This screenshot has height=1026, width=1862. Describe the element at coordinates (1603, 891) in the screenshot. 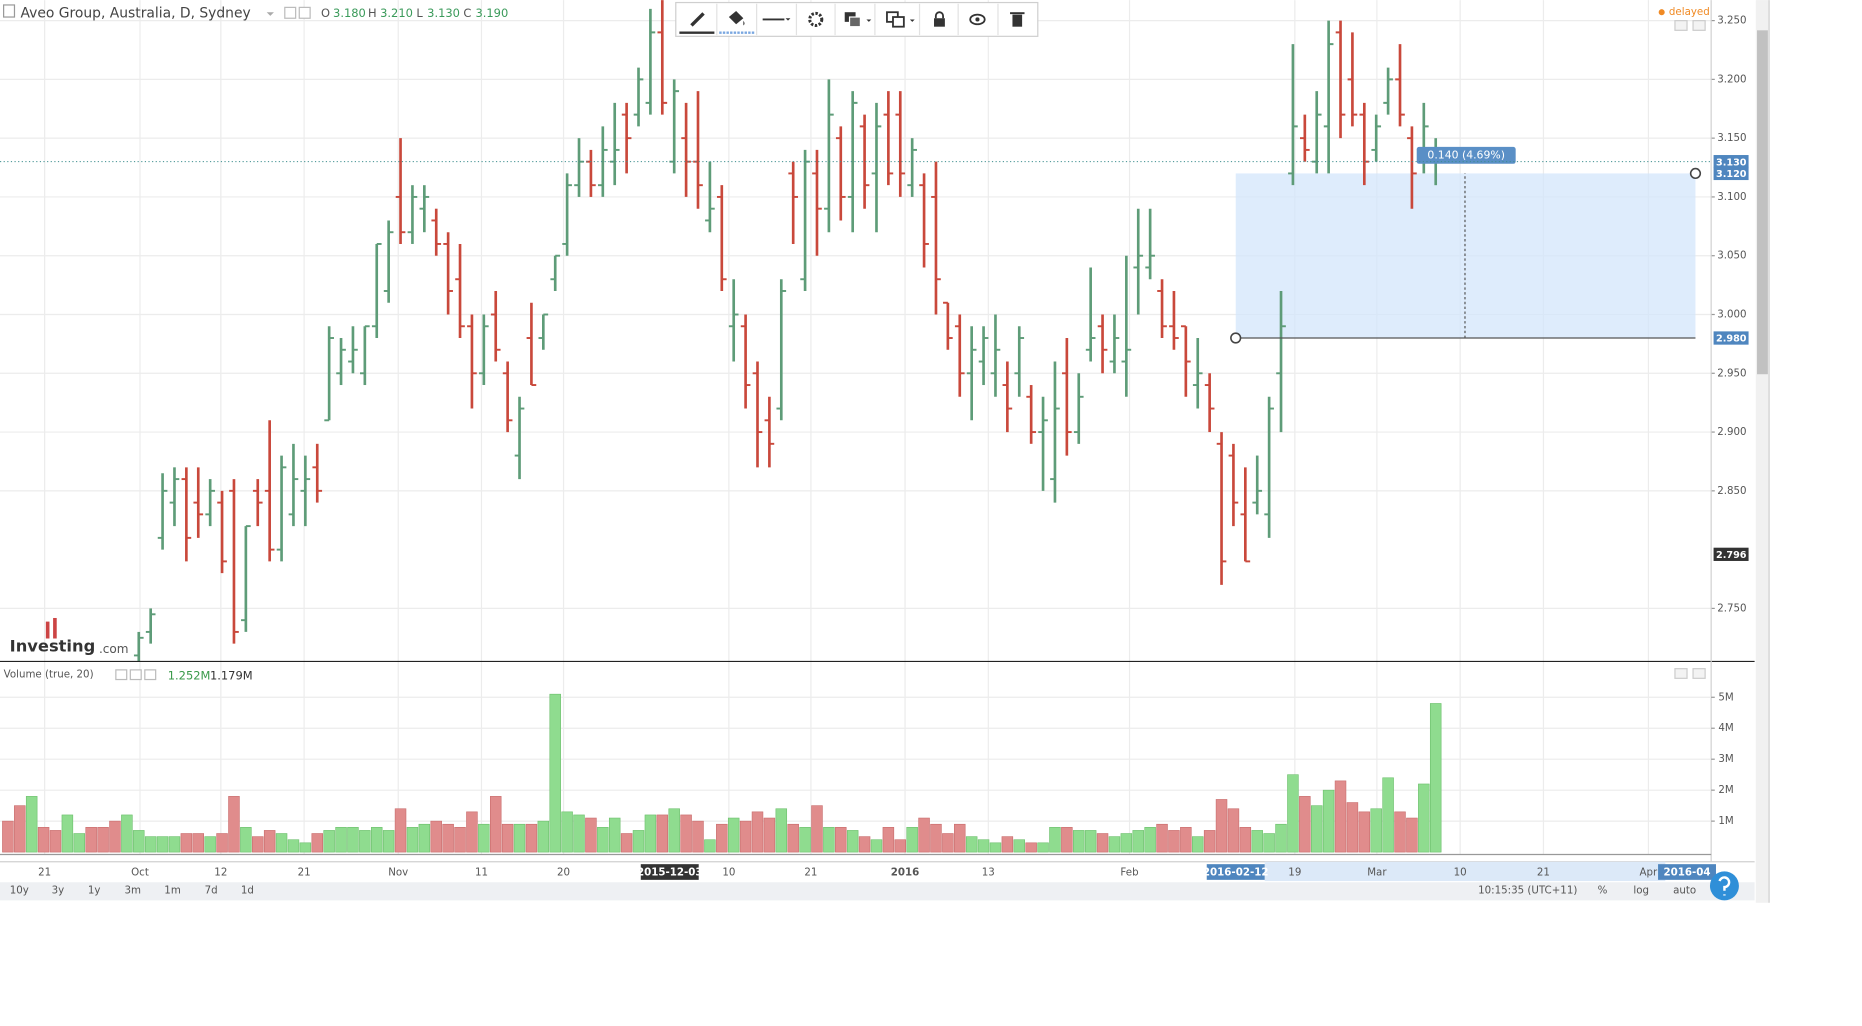

I see `percent-toggle: %` at that location.